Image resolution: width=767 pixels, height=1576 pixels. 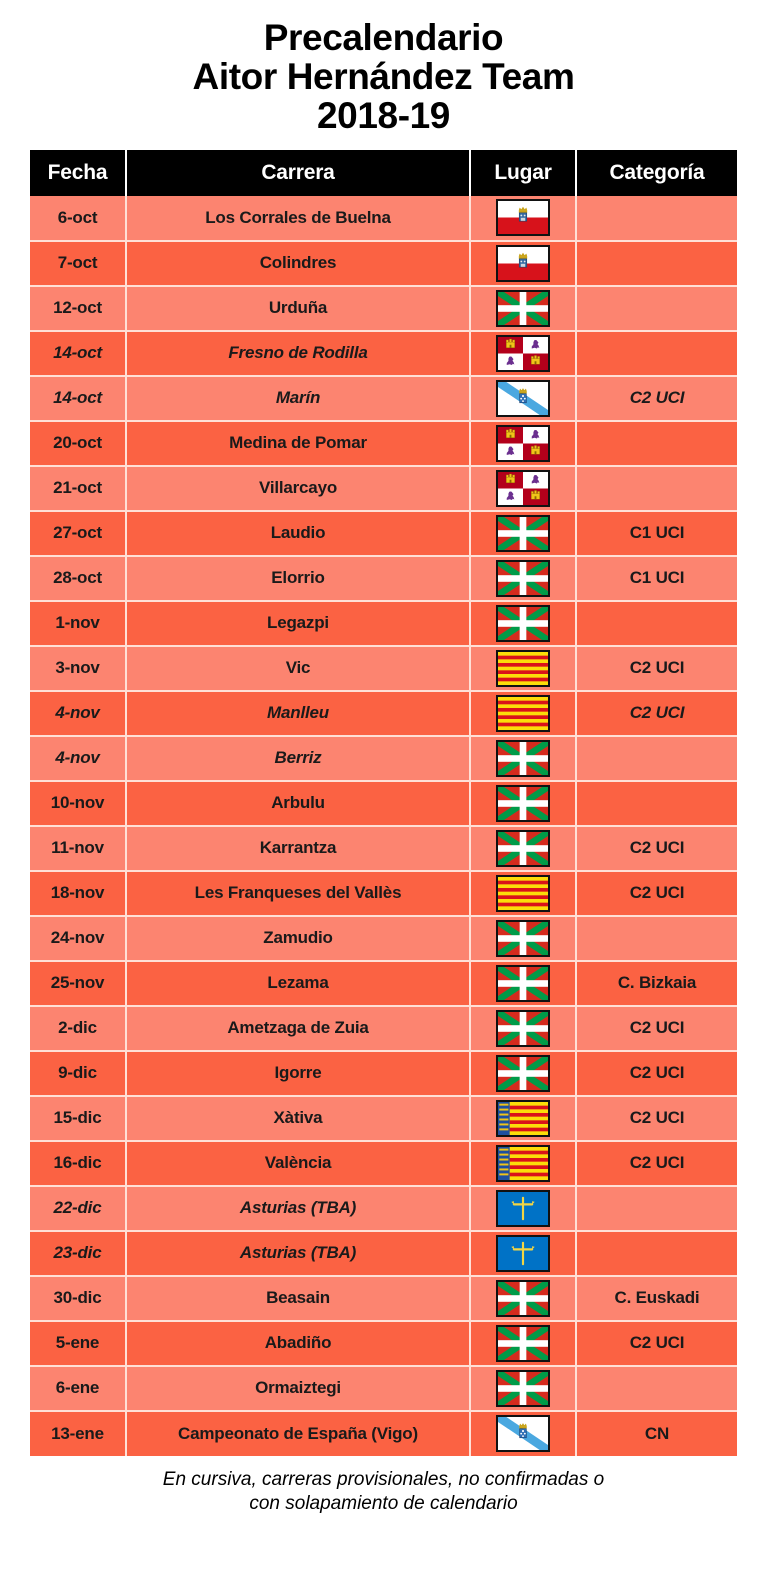 What do you see at coordinates (298, 218) in the screenshot?
I see `cell-carrera: Los Corrales de Buelna` at bounding box center [298, 218].